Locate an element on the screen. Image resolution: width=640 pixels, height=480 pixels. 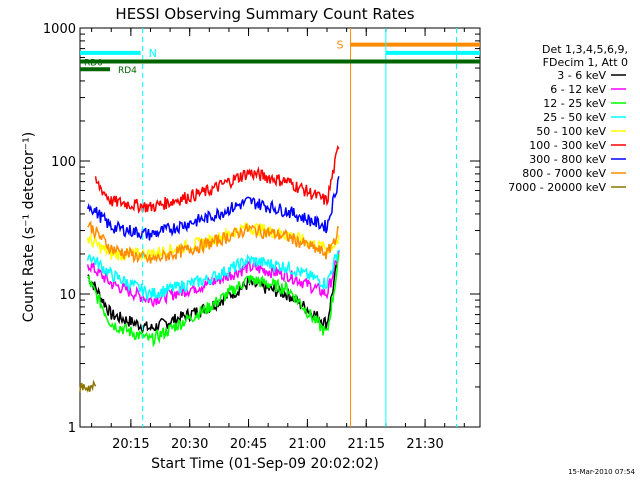
legend-entry-label: 300 - 800 keV is located at coordinates (567, 159).